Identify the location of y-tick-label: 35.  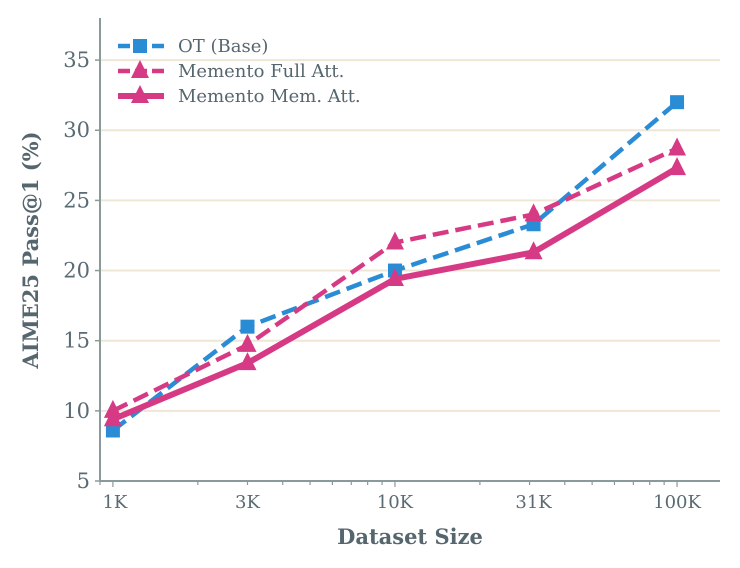
(76, 60).